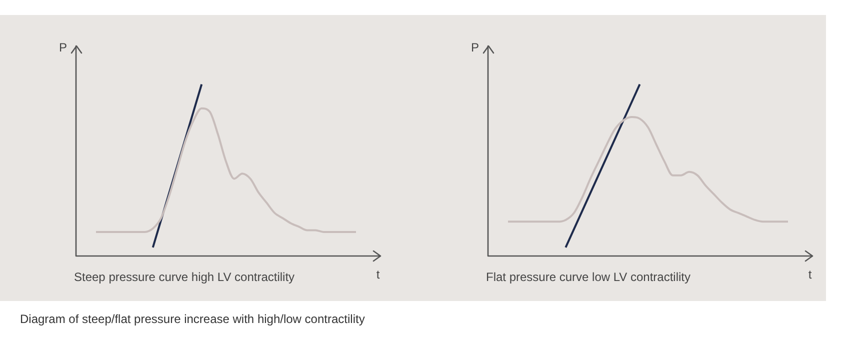  What do you see at coordinates (192, 319) in the screenshot?
I see `text: Diagram of steep/flat pressure increase with high/low contractility` at bounding box center [192, 319].